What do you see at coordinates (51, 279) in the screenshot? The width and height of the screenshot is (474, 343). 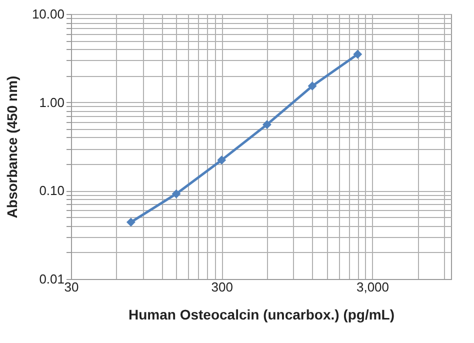 I see `y-tick-label: 0.01` at bounding box center [51, 279].